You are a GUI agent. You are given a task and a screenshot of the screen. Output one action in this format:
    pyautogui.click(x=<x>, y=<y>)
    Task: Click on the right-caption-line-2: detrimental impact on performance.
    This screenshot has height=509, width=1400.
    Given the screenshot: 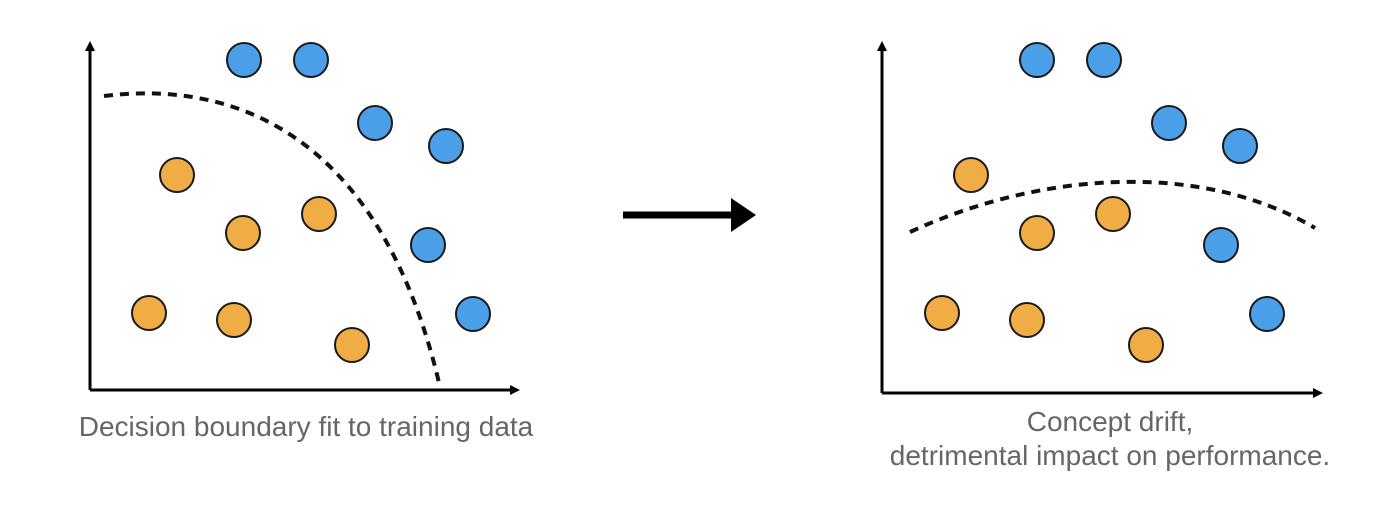 What is the action you would take?
    pyautogui.click(x=1110, y=455)
    